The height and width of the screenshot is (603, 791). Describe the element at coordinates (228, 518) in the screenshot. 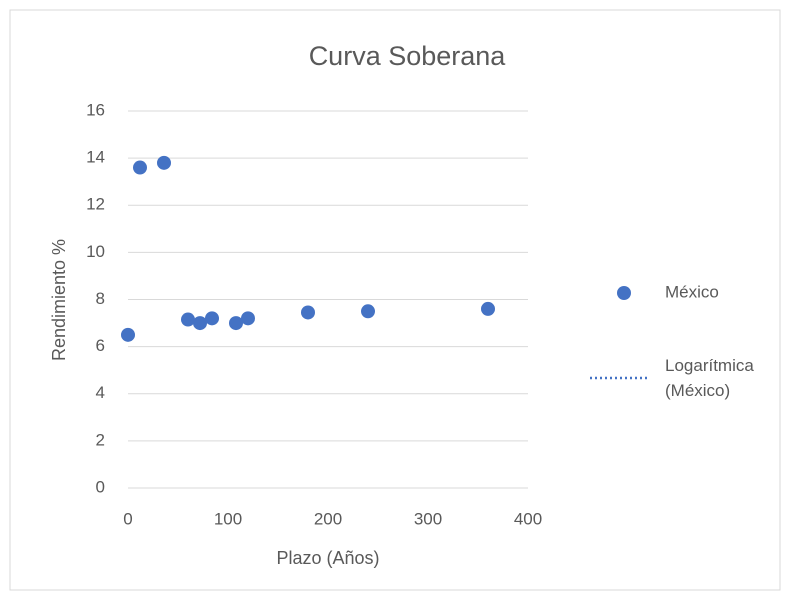

I see `x-tick-label: 100` at that location.